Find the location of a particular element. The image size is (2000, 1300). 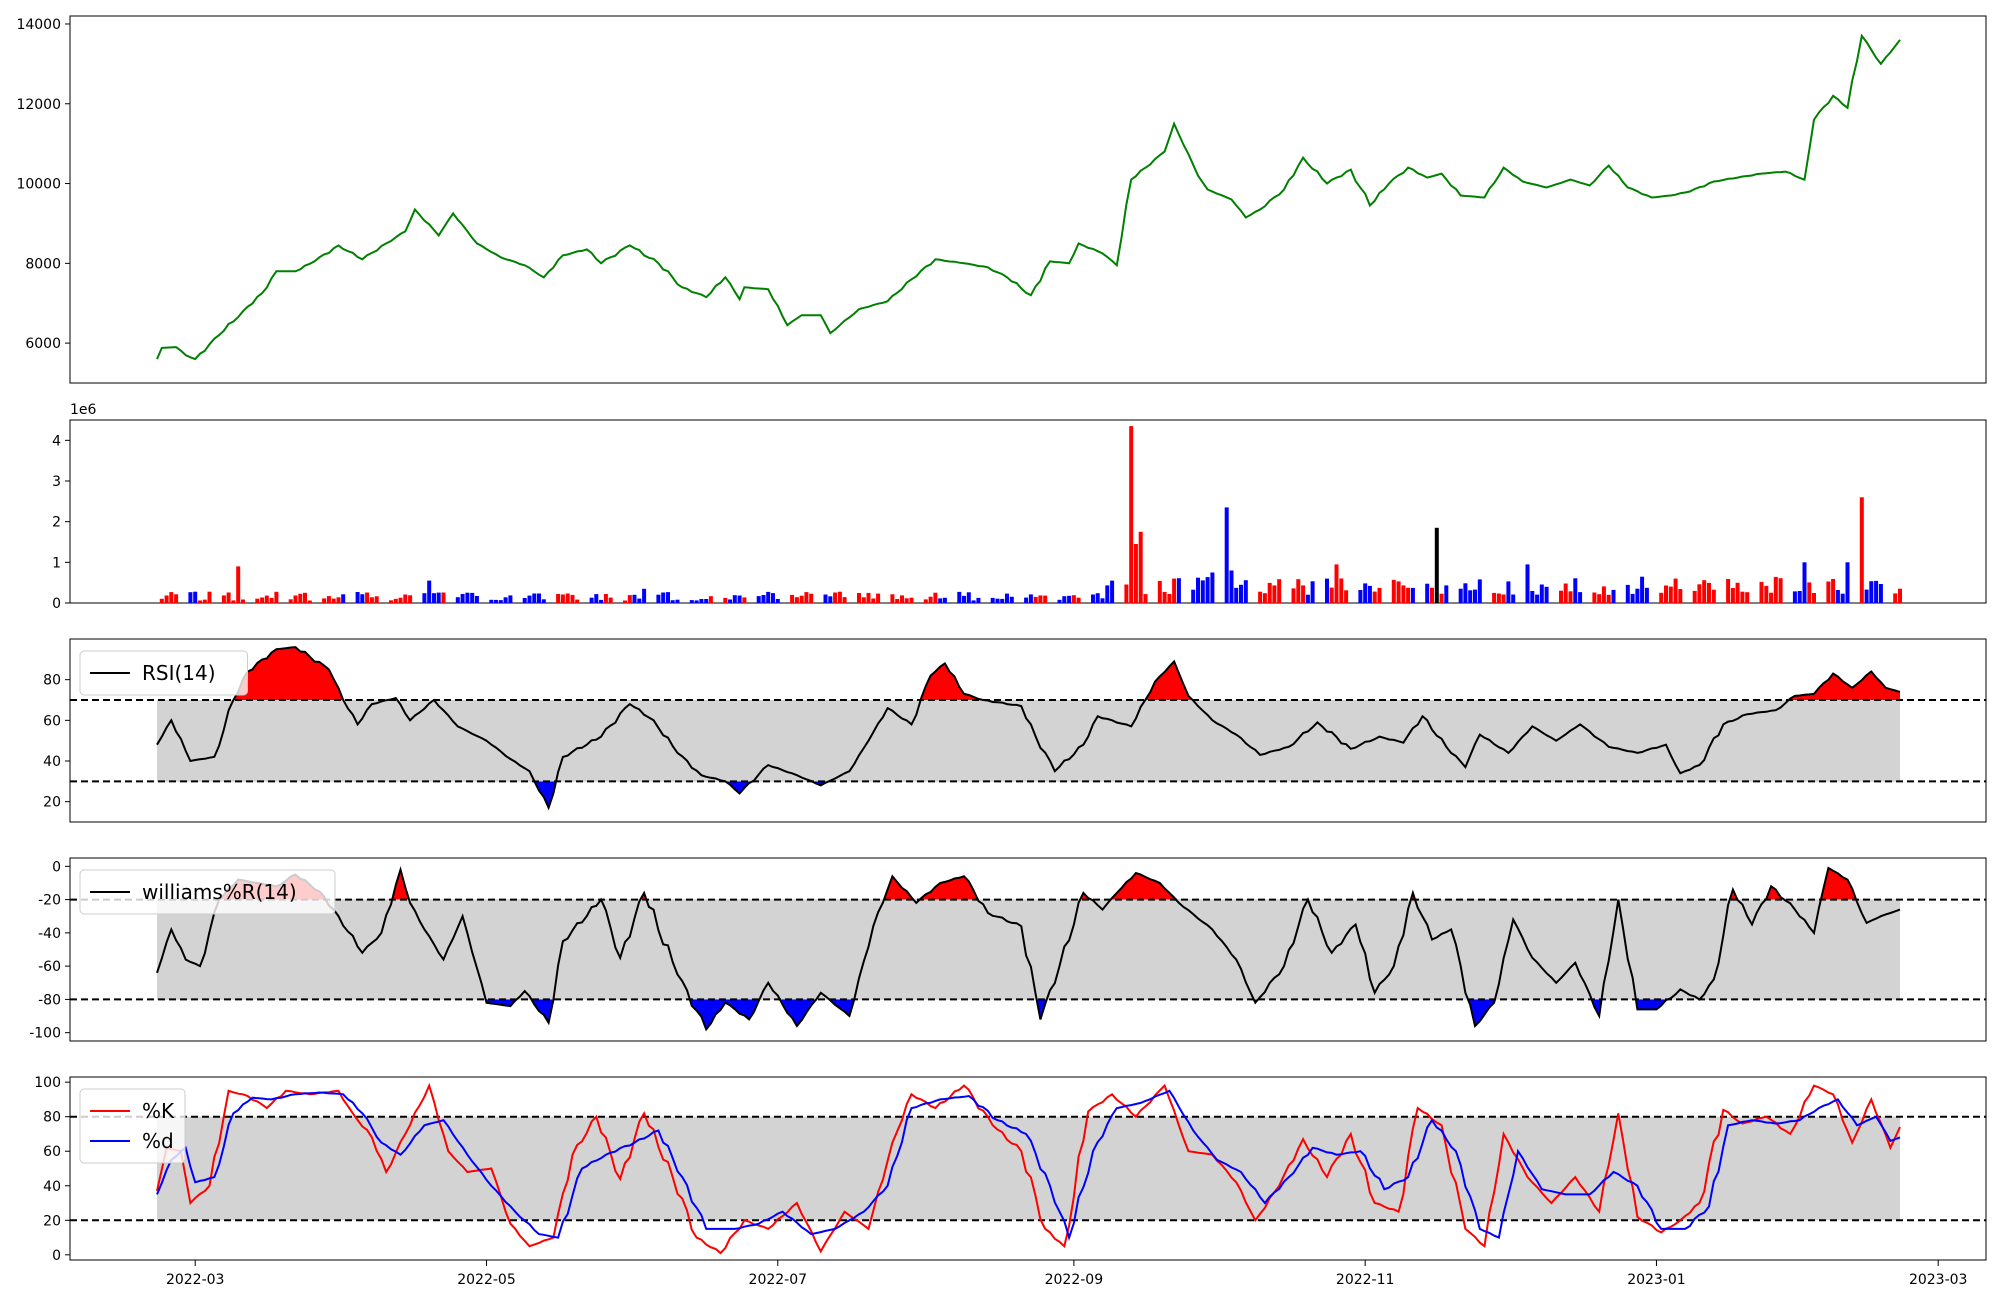

legend-box is located at coordinates (207, 892).